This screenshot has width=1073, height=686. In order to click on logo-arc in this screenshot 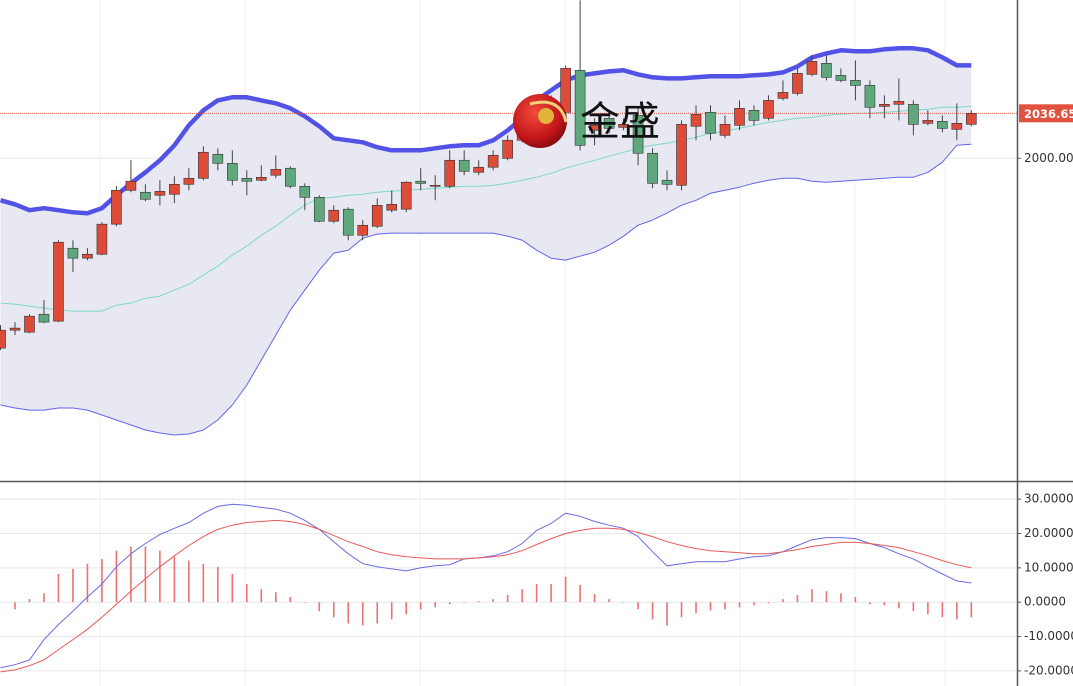, I will do `click(548, 111)`.